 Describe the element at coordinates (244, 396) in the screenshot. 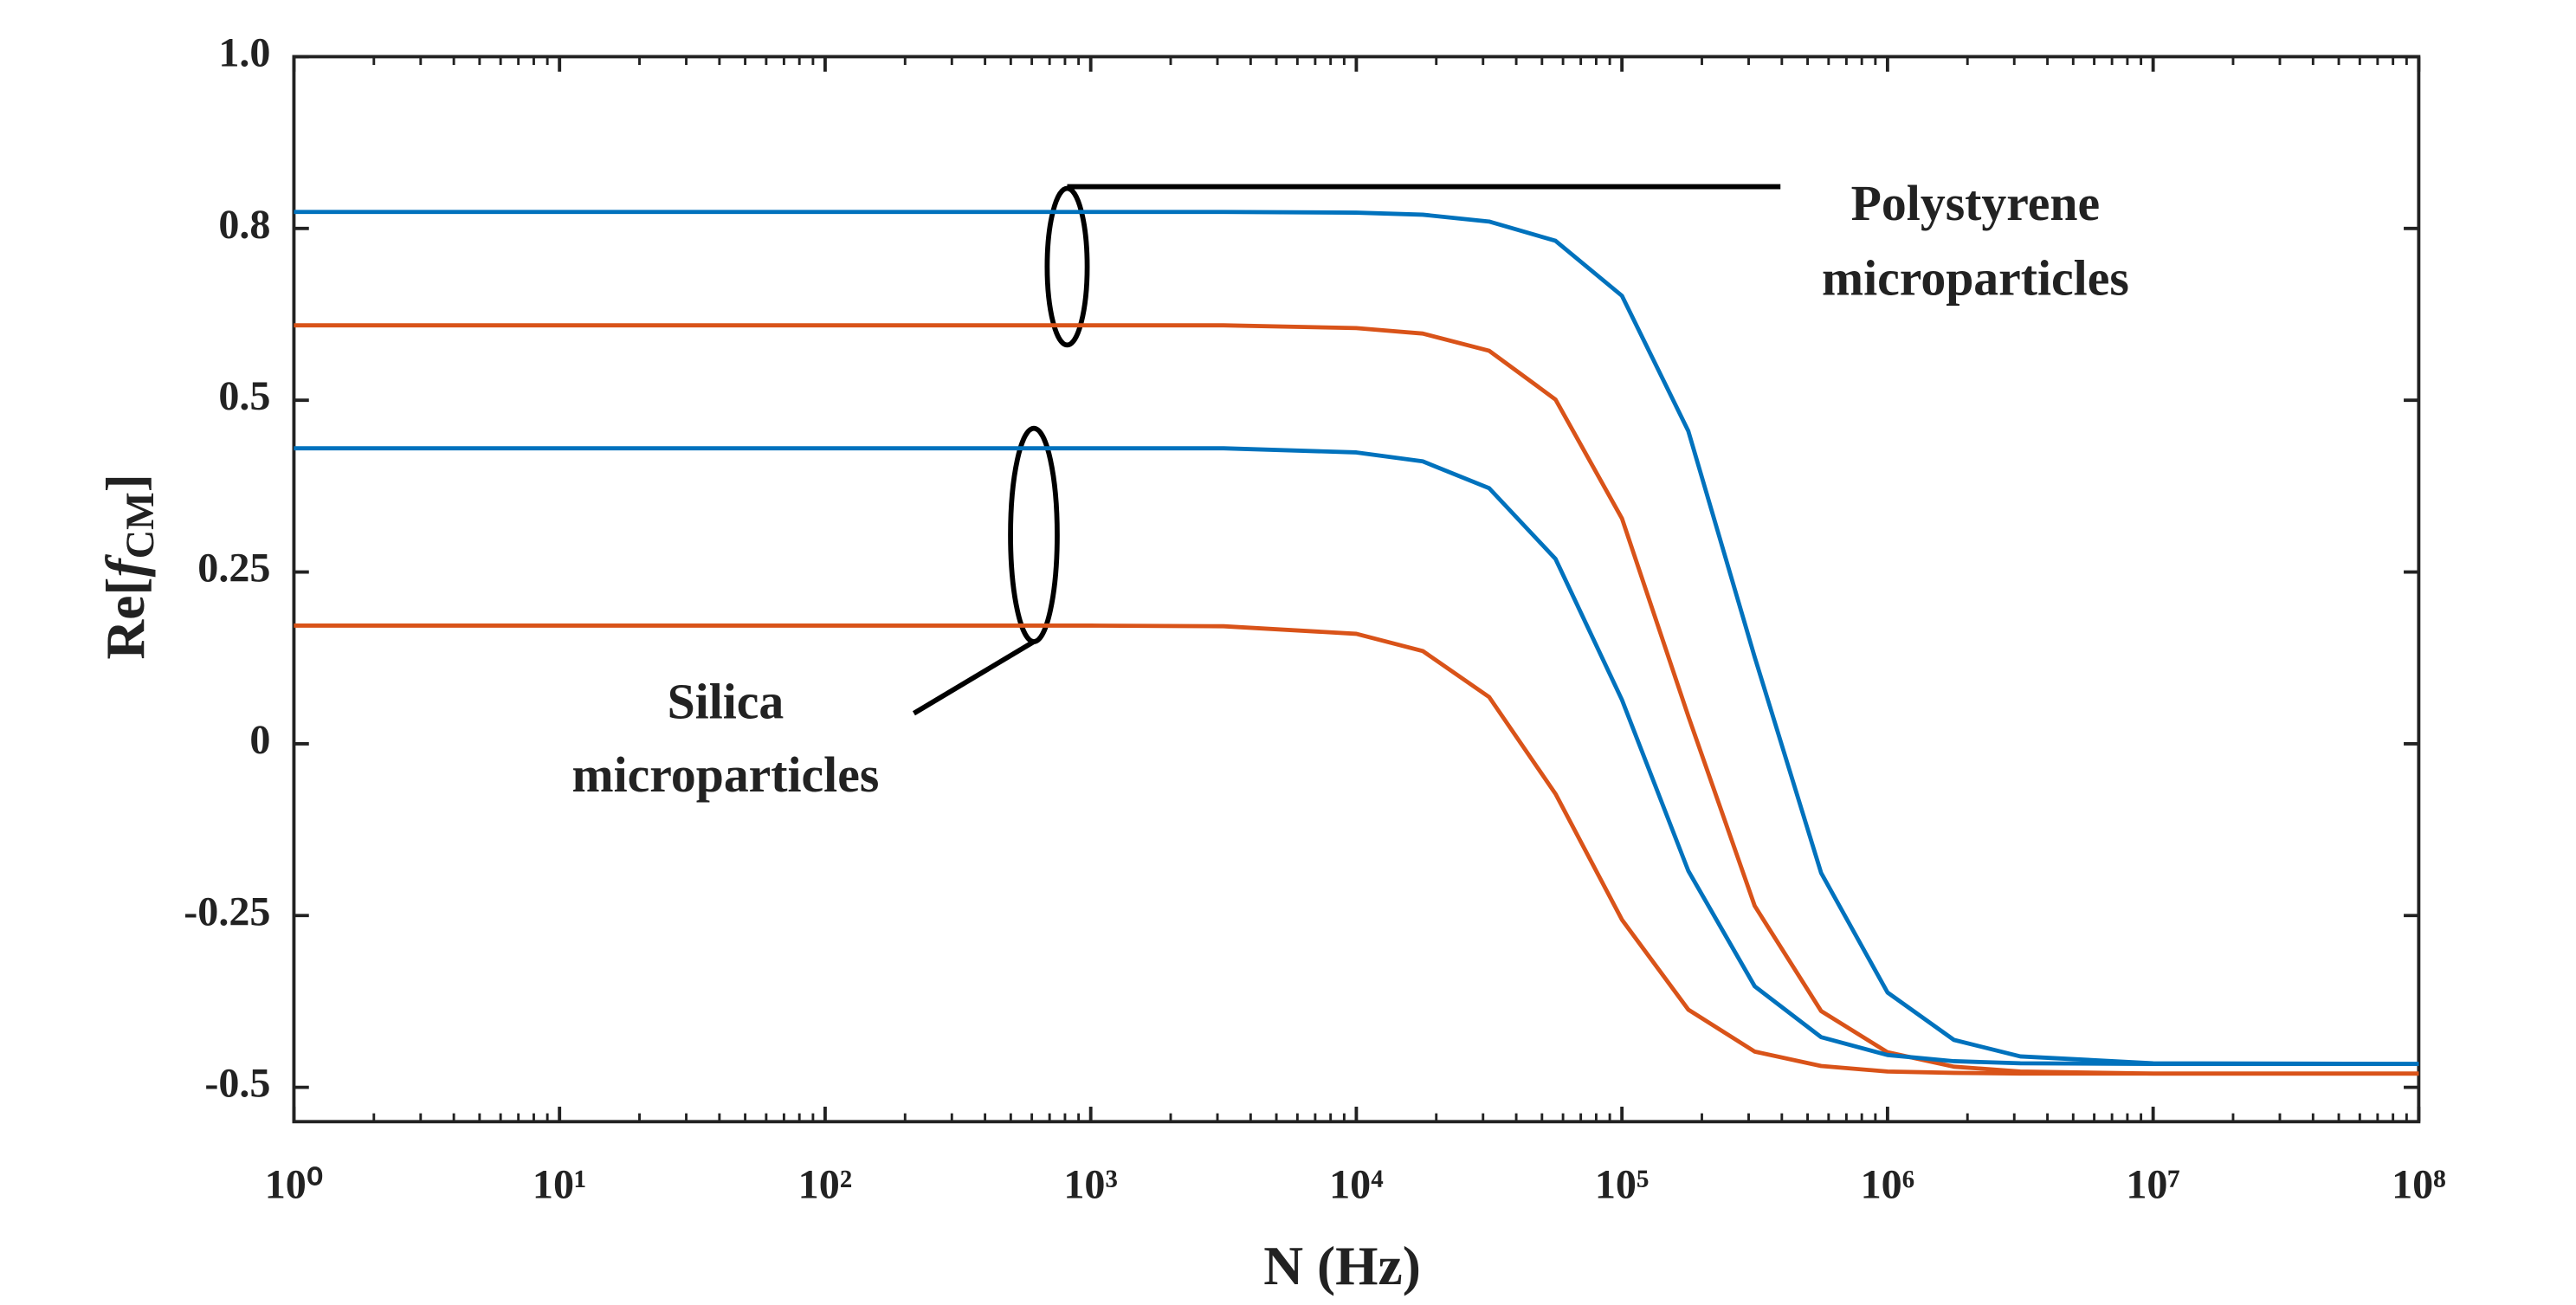

I see `y-tick-label: 0.5` at that location.